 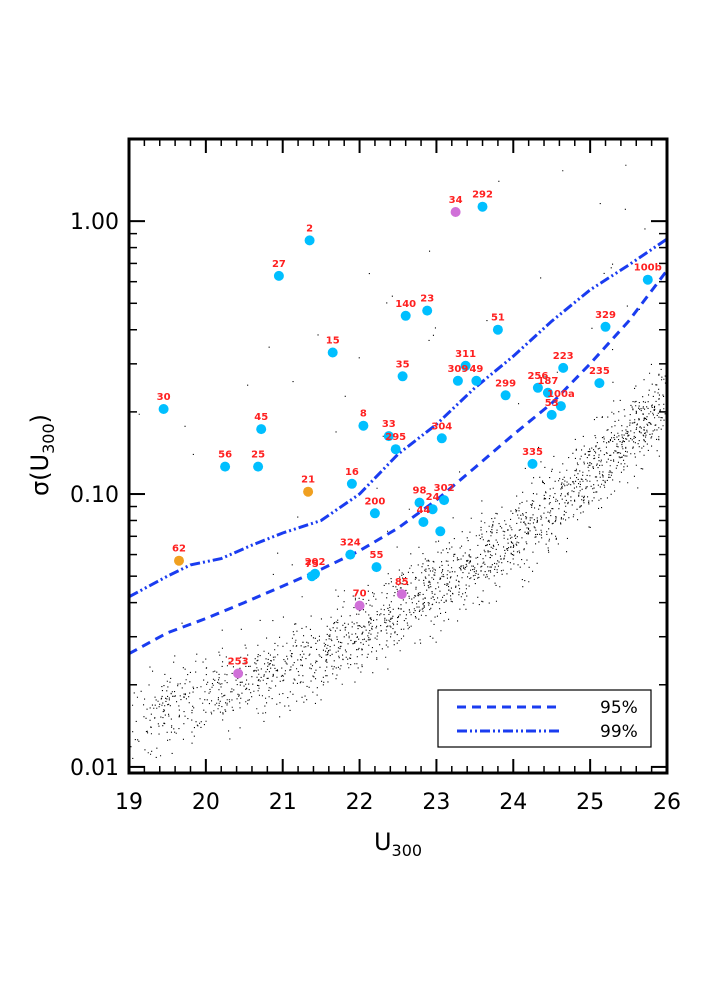 I want to click on data-point-label-299: 299, so click(x=505, y=383).